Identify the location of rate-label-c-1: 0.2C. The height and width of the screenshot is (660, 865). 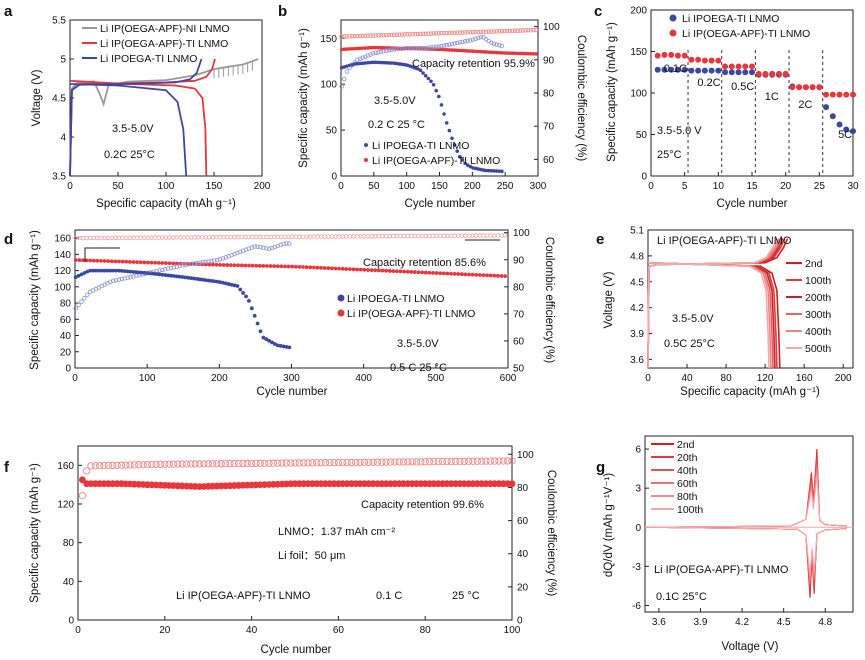
(708, 83).